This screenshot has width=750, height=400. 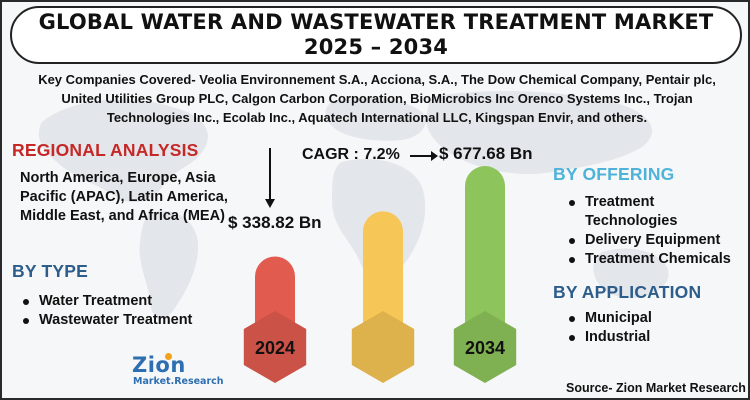 What do you see at coordinates (383, 347) in the screenshot?
I see `hexagon-base-middle` at bounding box center [383, 347].